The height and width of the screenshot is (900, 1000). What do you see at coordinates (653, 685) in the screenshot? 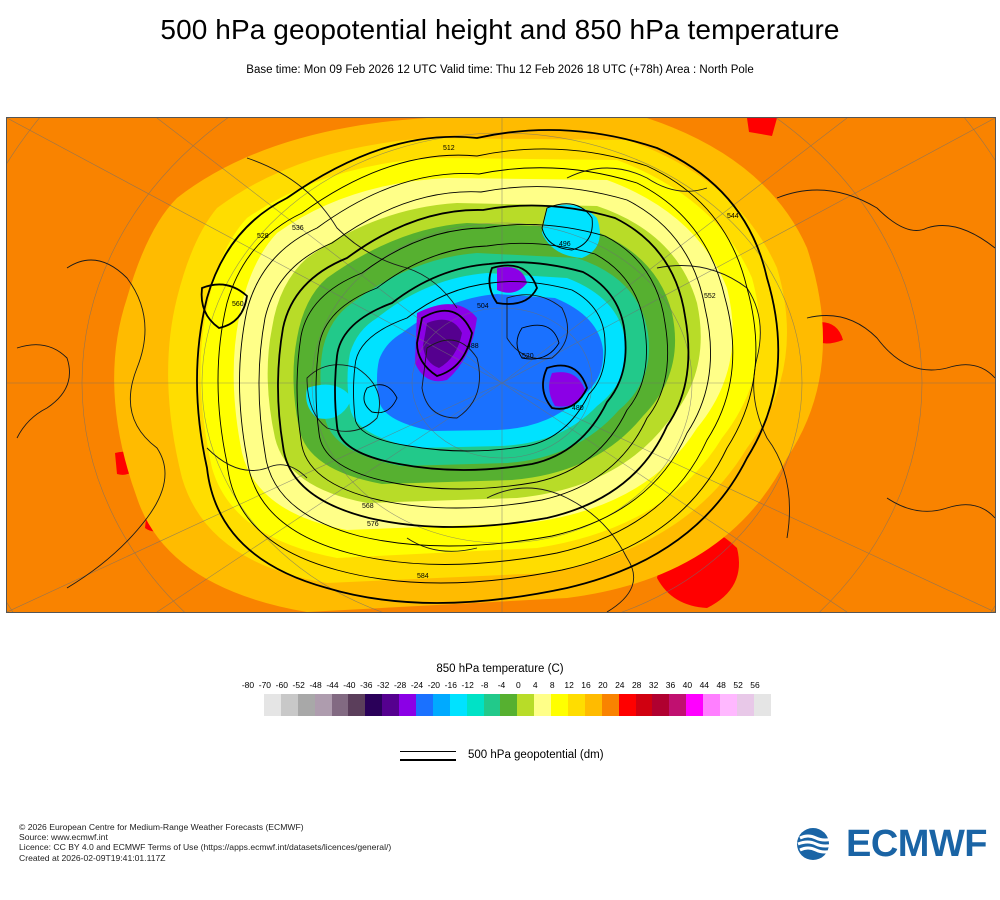
I see `colorbar-tick-label: 32` at bounding box center [653, 685].